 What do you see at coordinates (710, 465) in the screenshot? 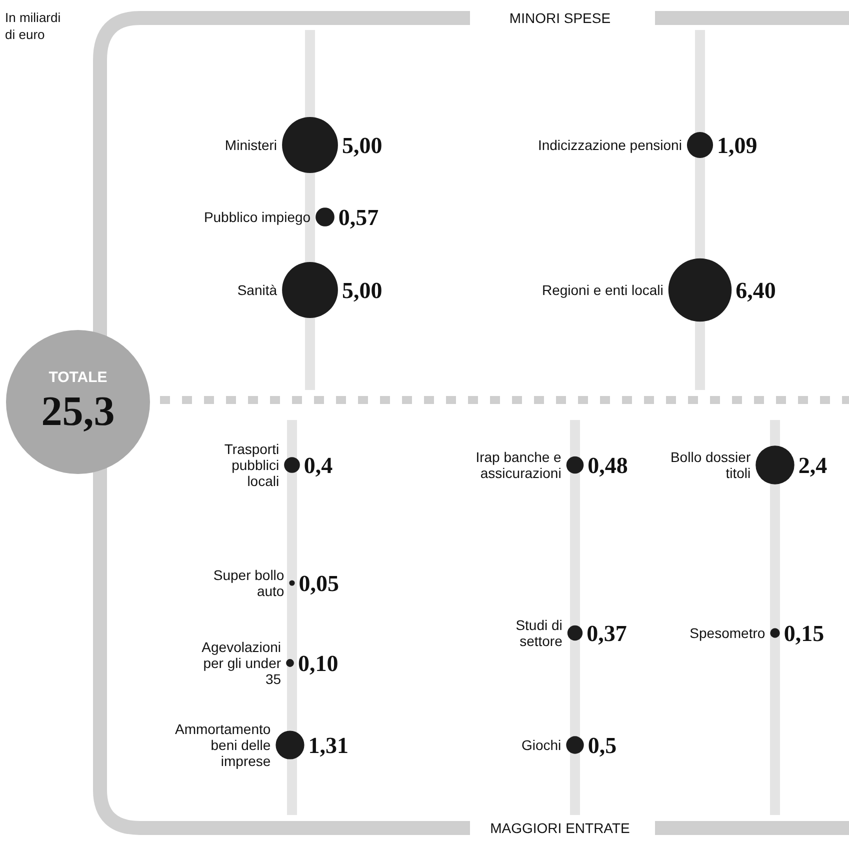
I see `category-label: Bollo dossier titoli` at bounding box center [710, 465].